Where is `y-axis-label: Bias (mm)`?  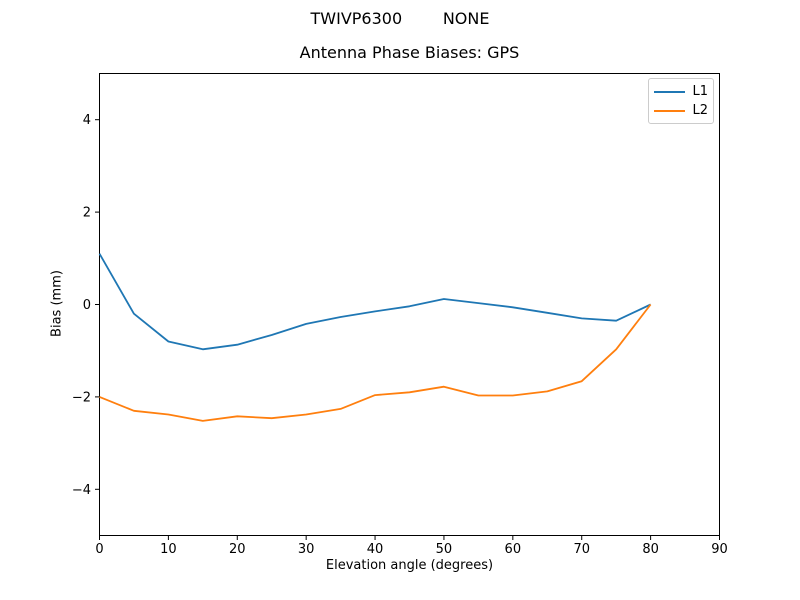 y-axis-label: Bias (mm) is located at coordinates (57, 303).